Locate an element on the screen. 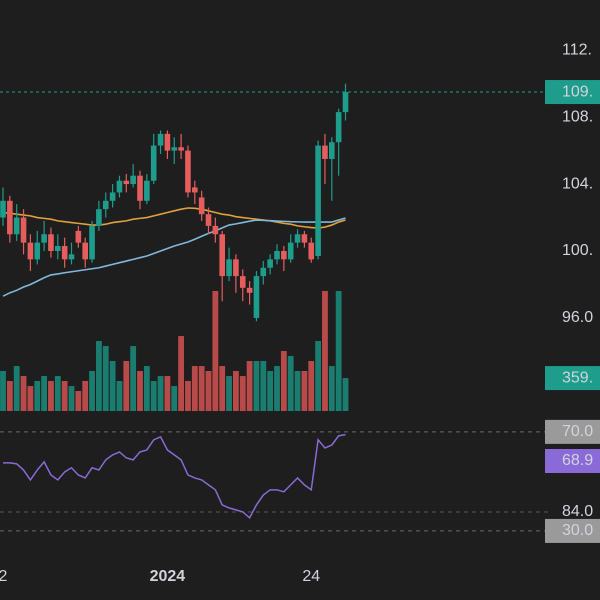  price-label-box is located at coordinates (572, 92).